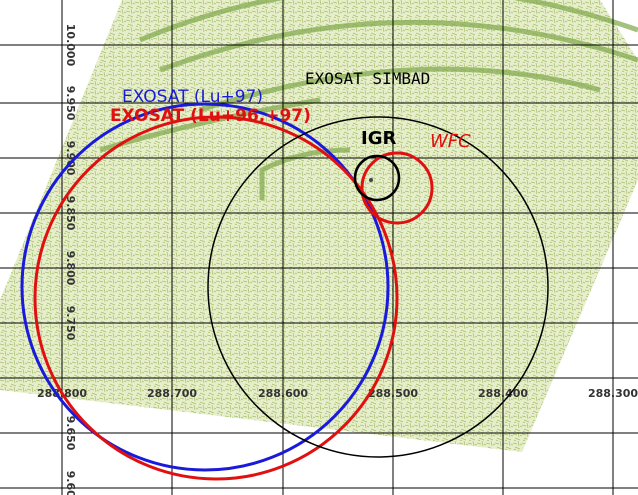 The width and height of the screenshot is (638, 495). I want to click on x-coordinate-label: 288.300, so click(613, 393).